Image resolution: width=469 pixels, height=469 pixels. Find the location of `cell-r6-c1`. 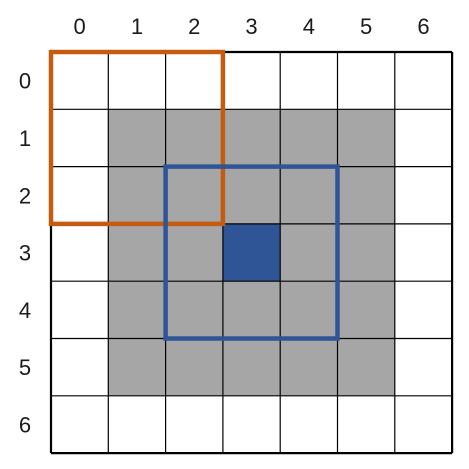

cell-r6-c1 is located at coordinates (137, 424).